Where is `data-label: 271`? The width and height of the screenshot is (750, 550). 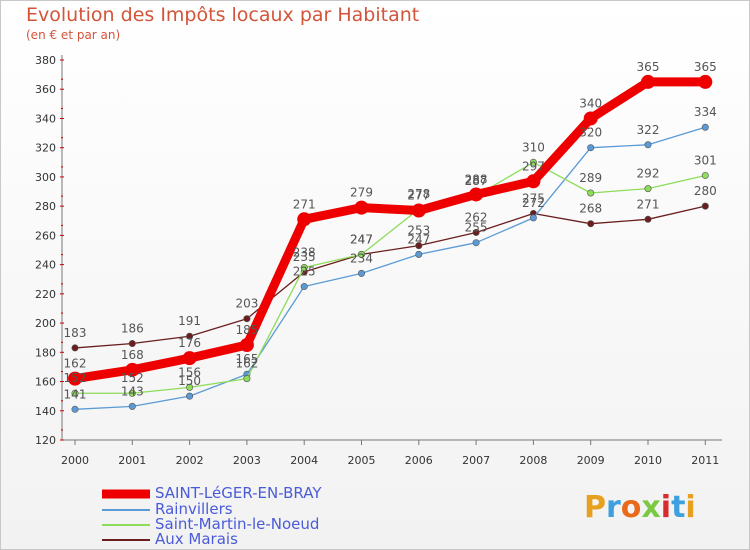
data-label: 271 is located at coordinates (304, 204).